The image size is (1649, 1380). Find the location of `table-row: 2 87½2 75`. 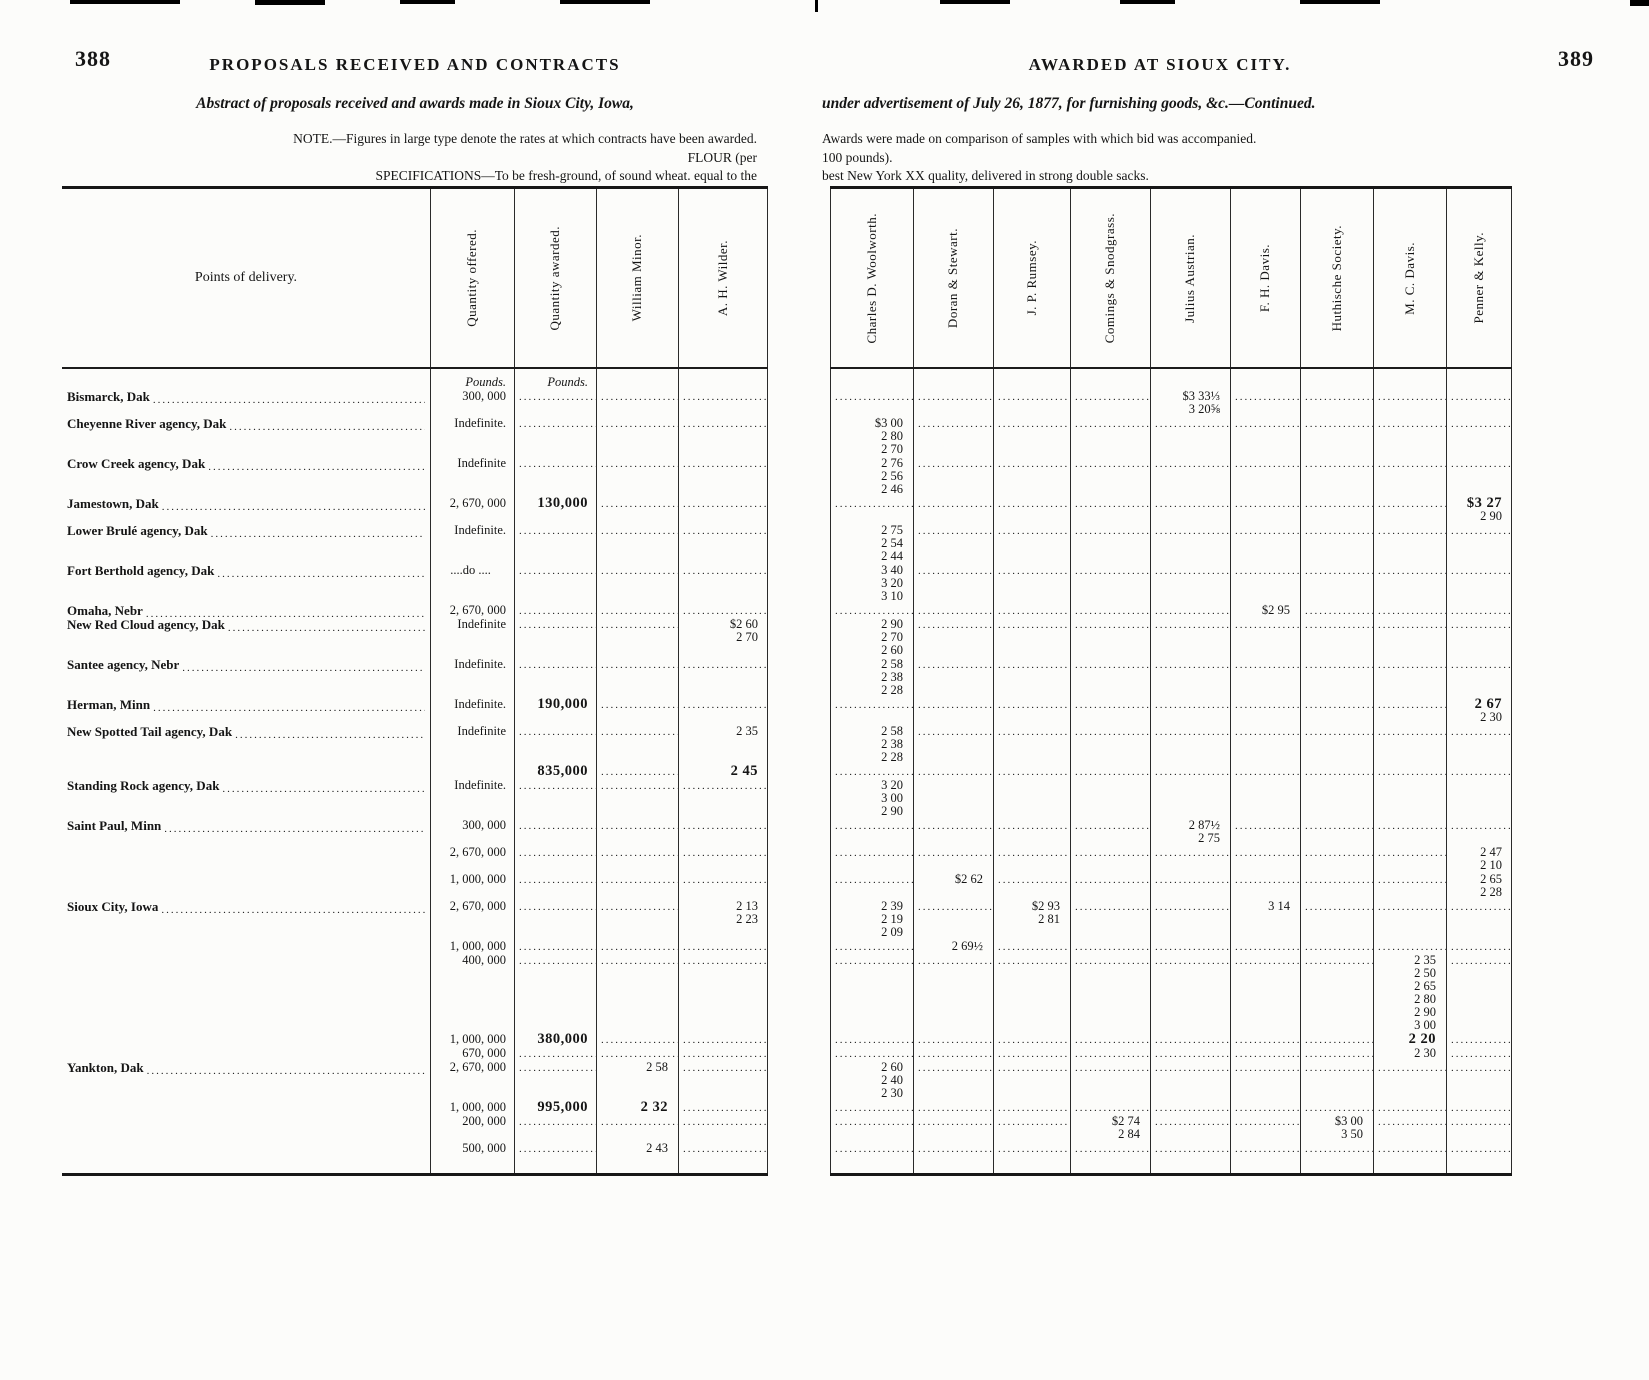

table-row: 2 87½2 75 is located at coordinates (1171, 832).